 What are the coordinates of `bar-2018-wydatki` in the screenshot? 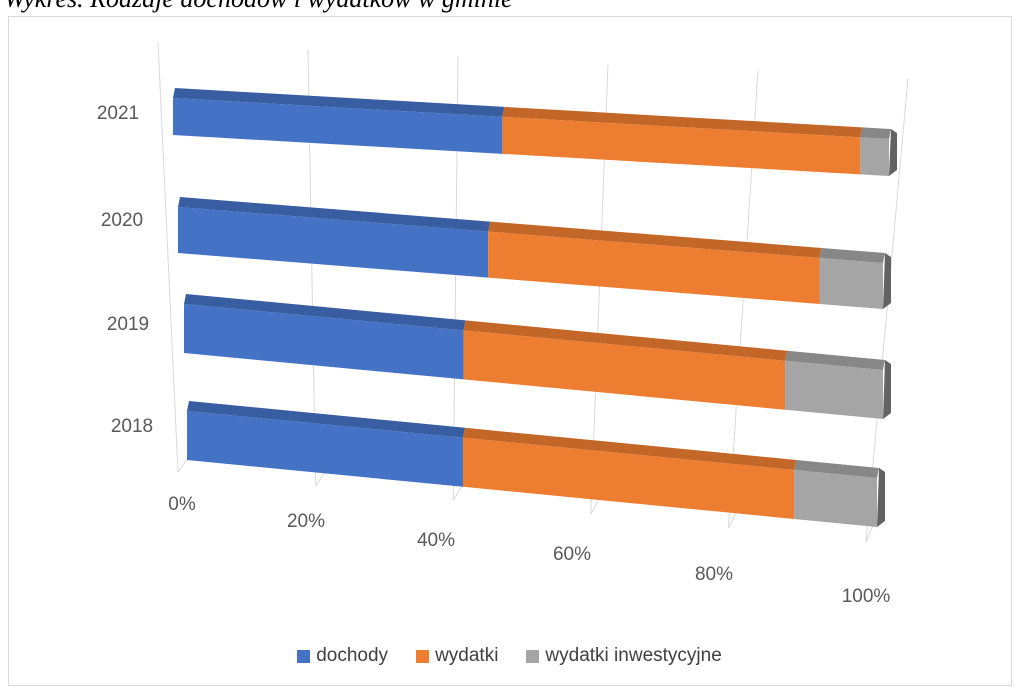 It's located at (630, 473).